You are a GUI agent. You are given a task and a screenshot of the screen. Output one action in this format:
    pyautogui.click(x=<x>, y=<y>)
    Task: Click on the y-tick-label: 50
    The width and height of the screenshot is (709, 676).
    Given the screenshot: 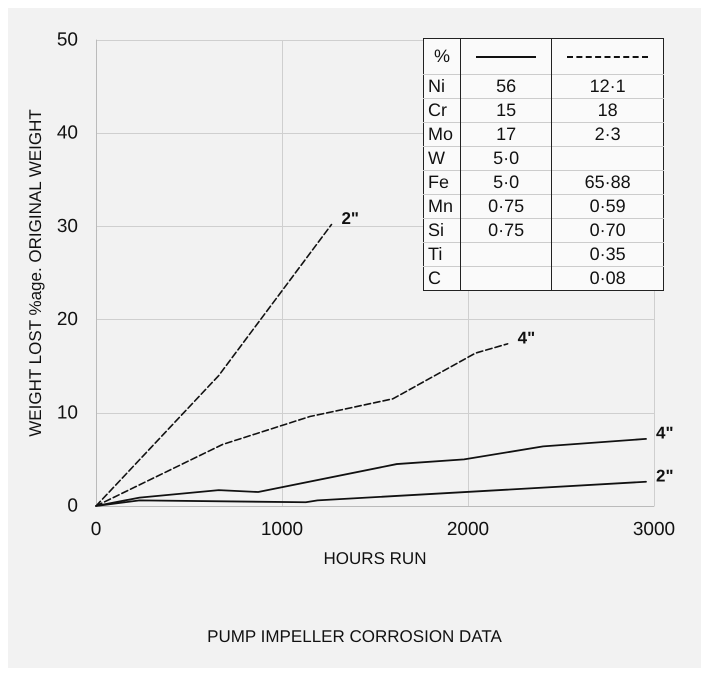 What is the action you would take?
    pyautogui.click(x=67, y=40)
    